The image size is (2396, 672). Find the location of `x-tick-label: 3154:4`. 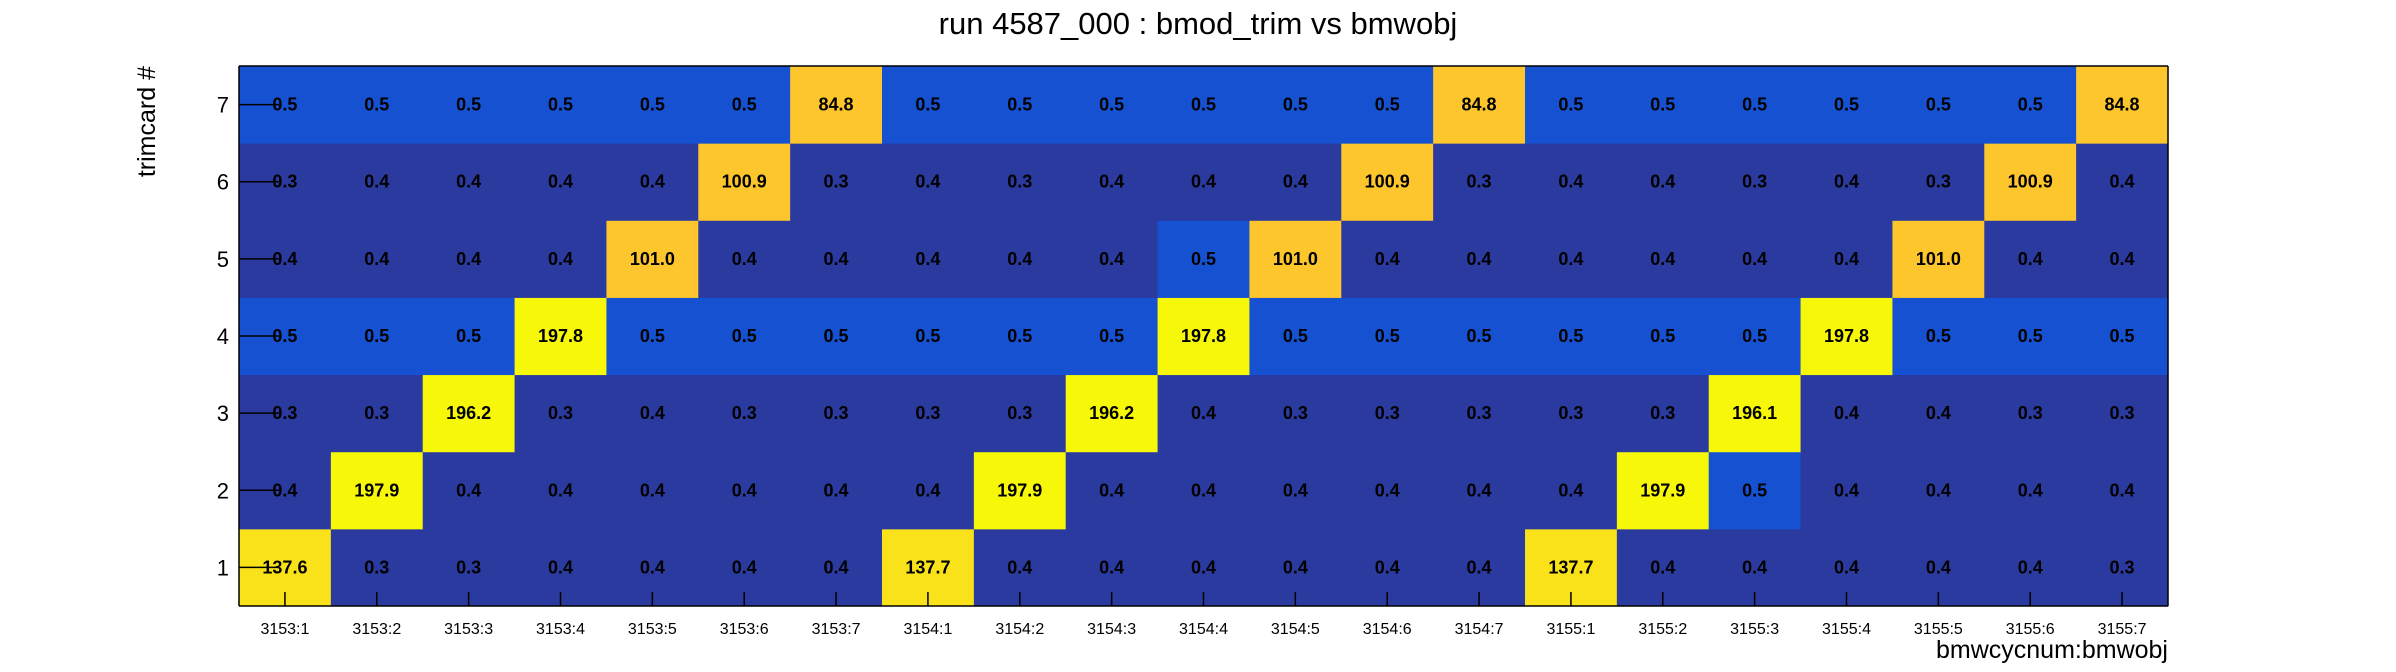

x-tick-label: 3154:4 is located at coordinates (1203, 629).